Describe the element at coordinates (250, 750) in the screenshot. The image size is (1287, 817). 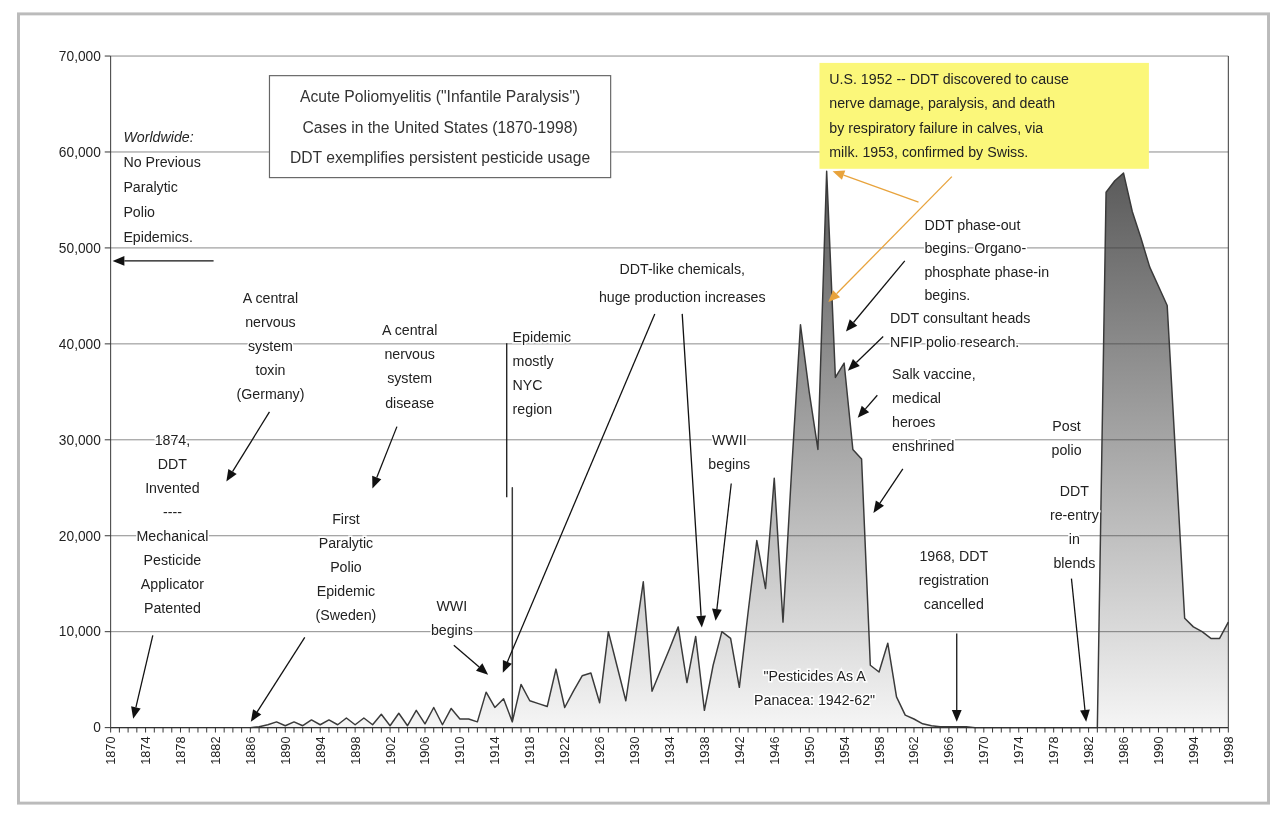
I see `x-tick-label: 1886` at that location.